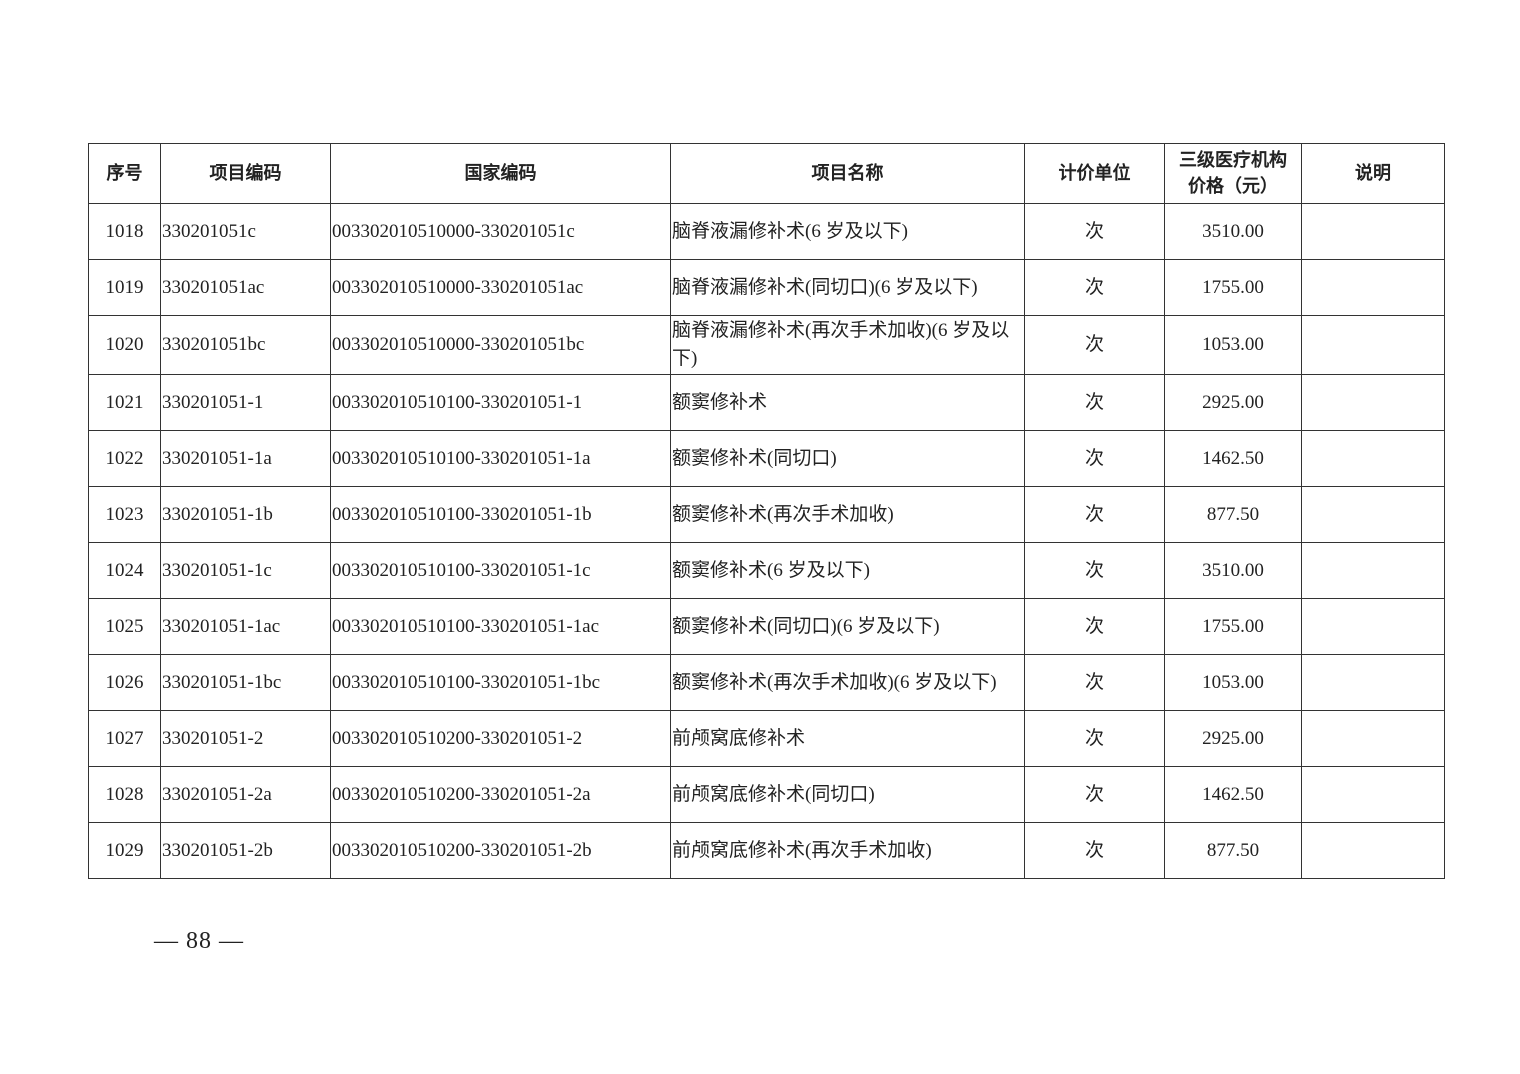 The width and height of the screenshot is (1520, 1074). I want to click on row-code: 330201051-2a, so click(245, 794).